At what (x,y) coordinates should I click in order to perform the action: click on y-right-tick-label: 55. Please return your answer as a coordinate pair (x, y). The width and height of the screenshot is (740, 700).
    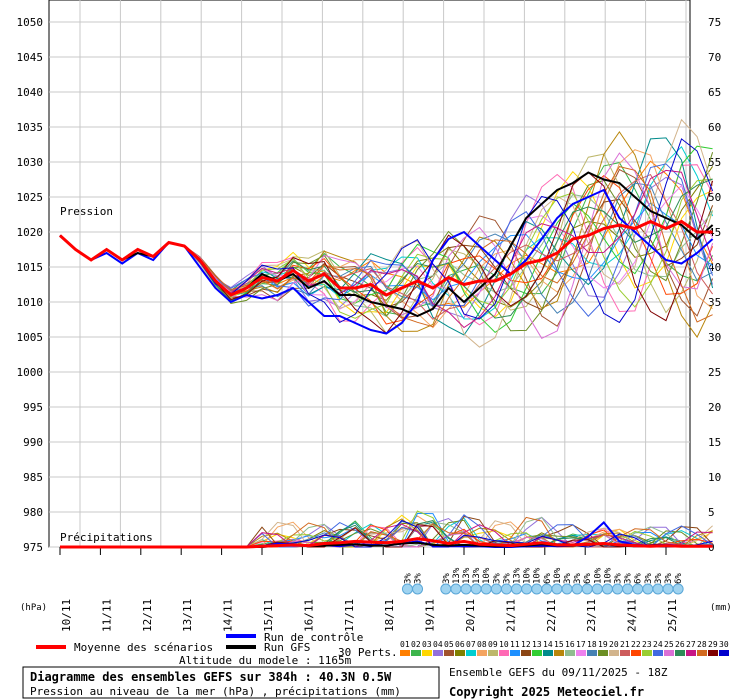
    Looking at the image, I should click on (714, 162).